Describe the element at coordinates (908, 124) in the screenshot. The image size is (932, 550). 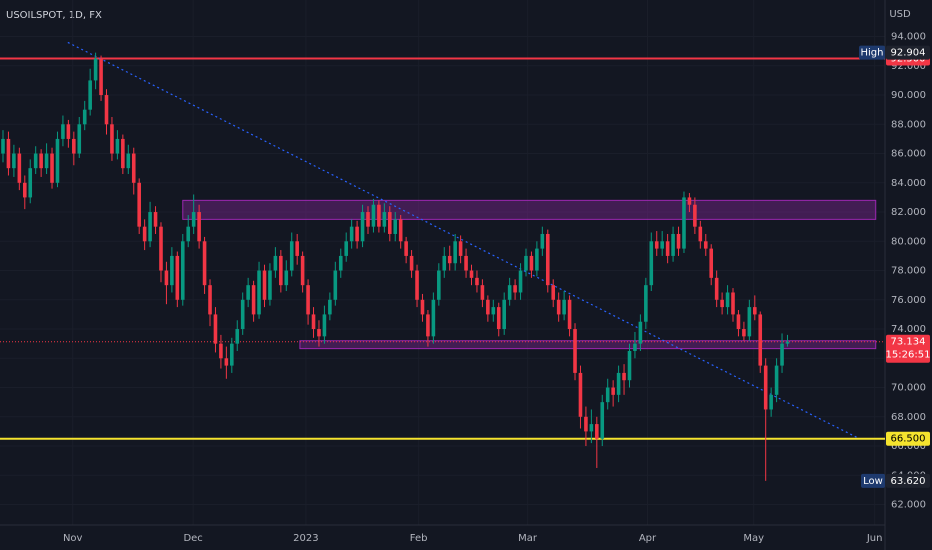
I see `y-tick-label: 88.000` at that location.